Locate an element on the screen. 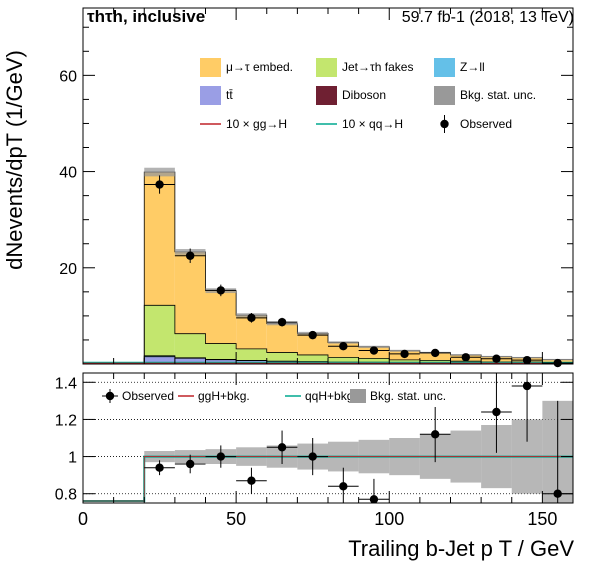 The width and height of the screenshot is (596, 572). ratio-y-tick-label: 1.2 is located at coordinates (66, 420).